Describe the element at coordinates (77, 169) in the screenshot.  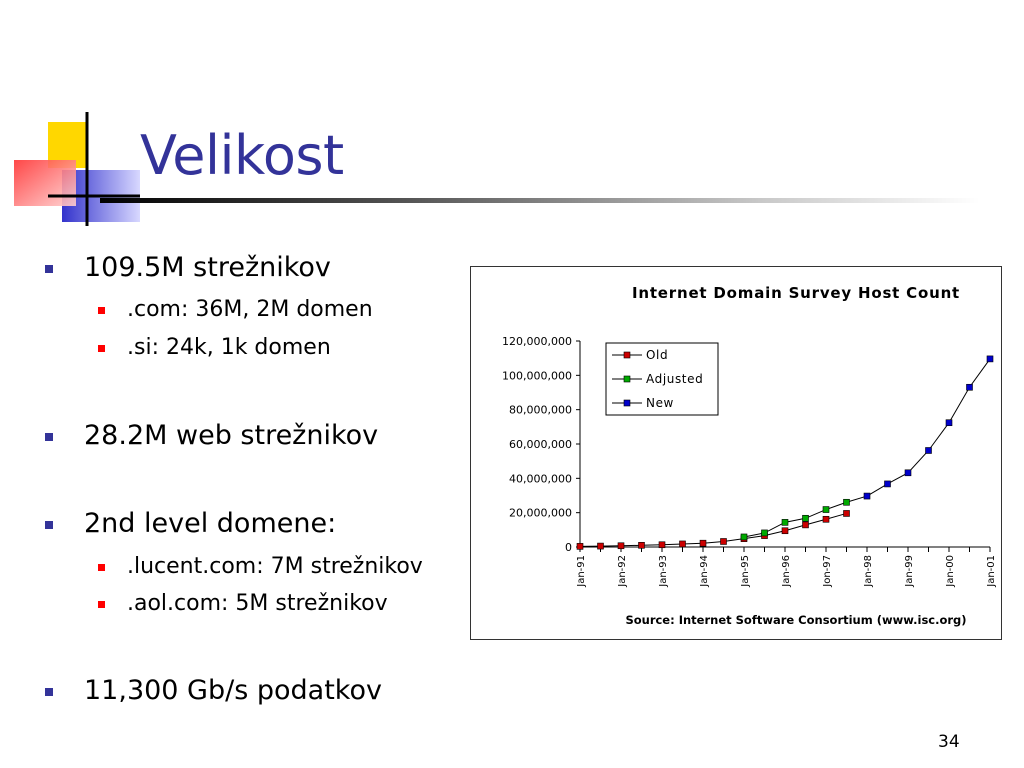
I see `logo-graphic` at that location.